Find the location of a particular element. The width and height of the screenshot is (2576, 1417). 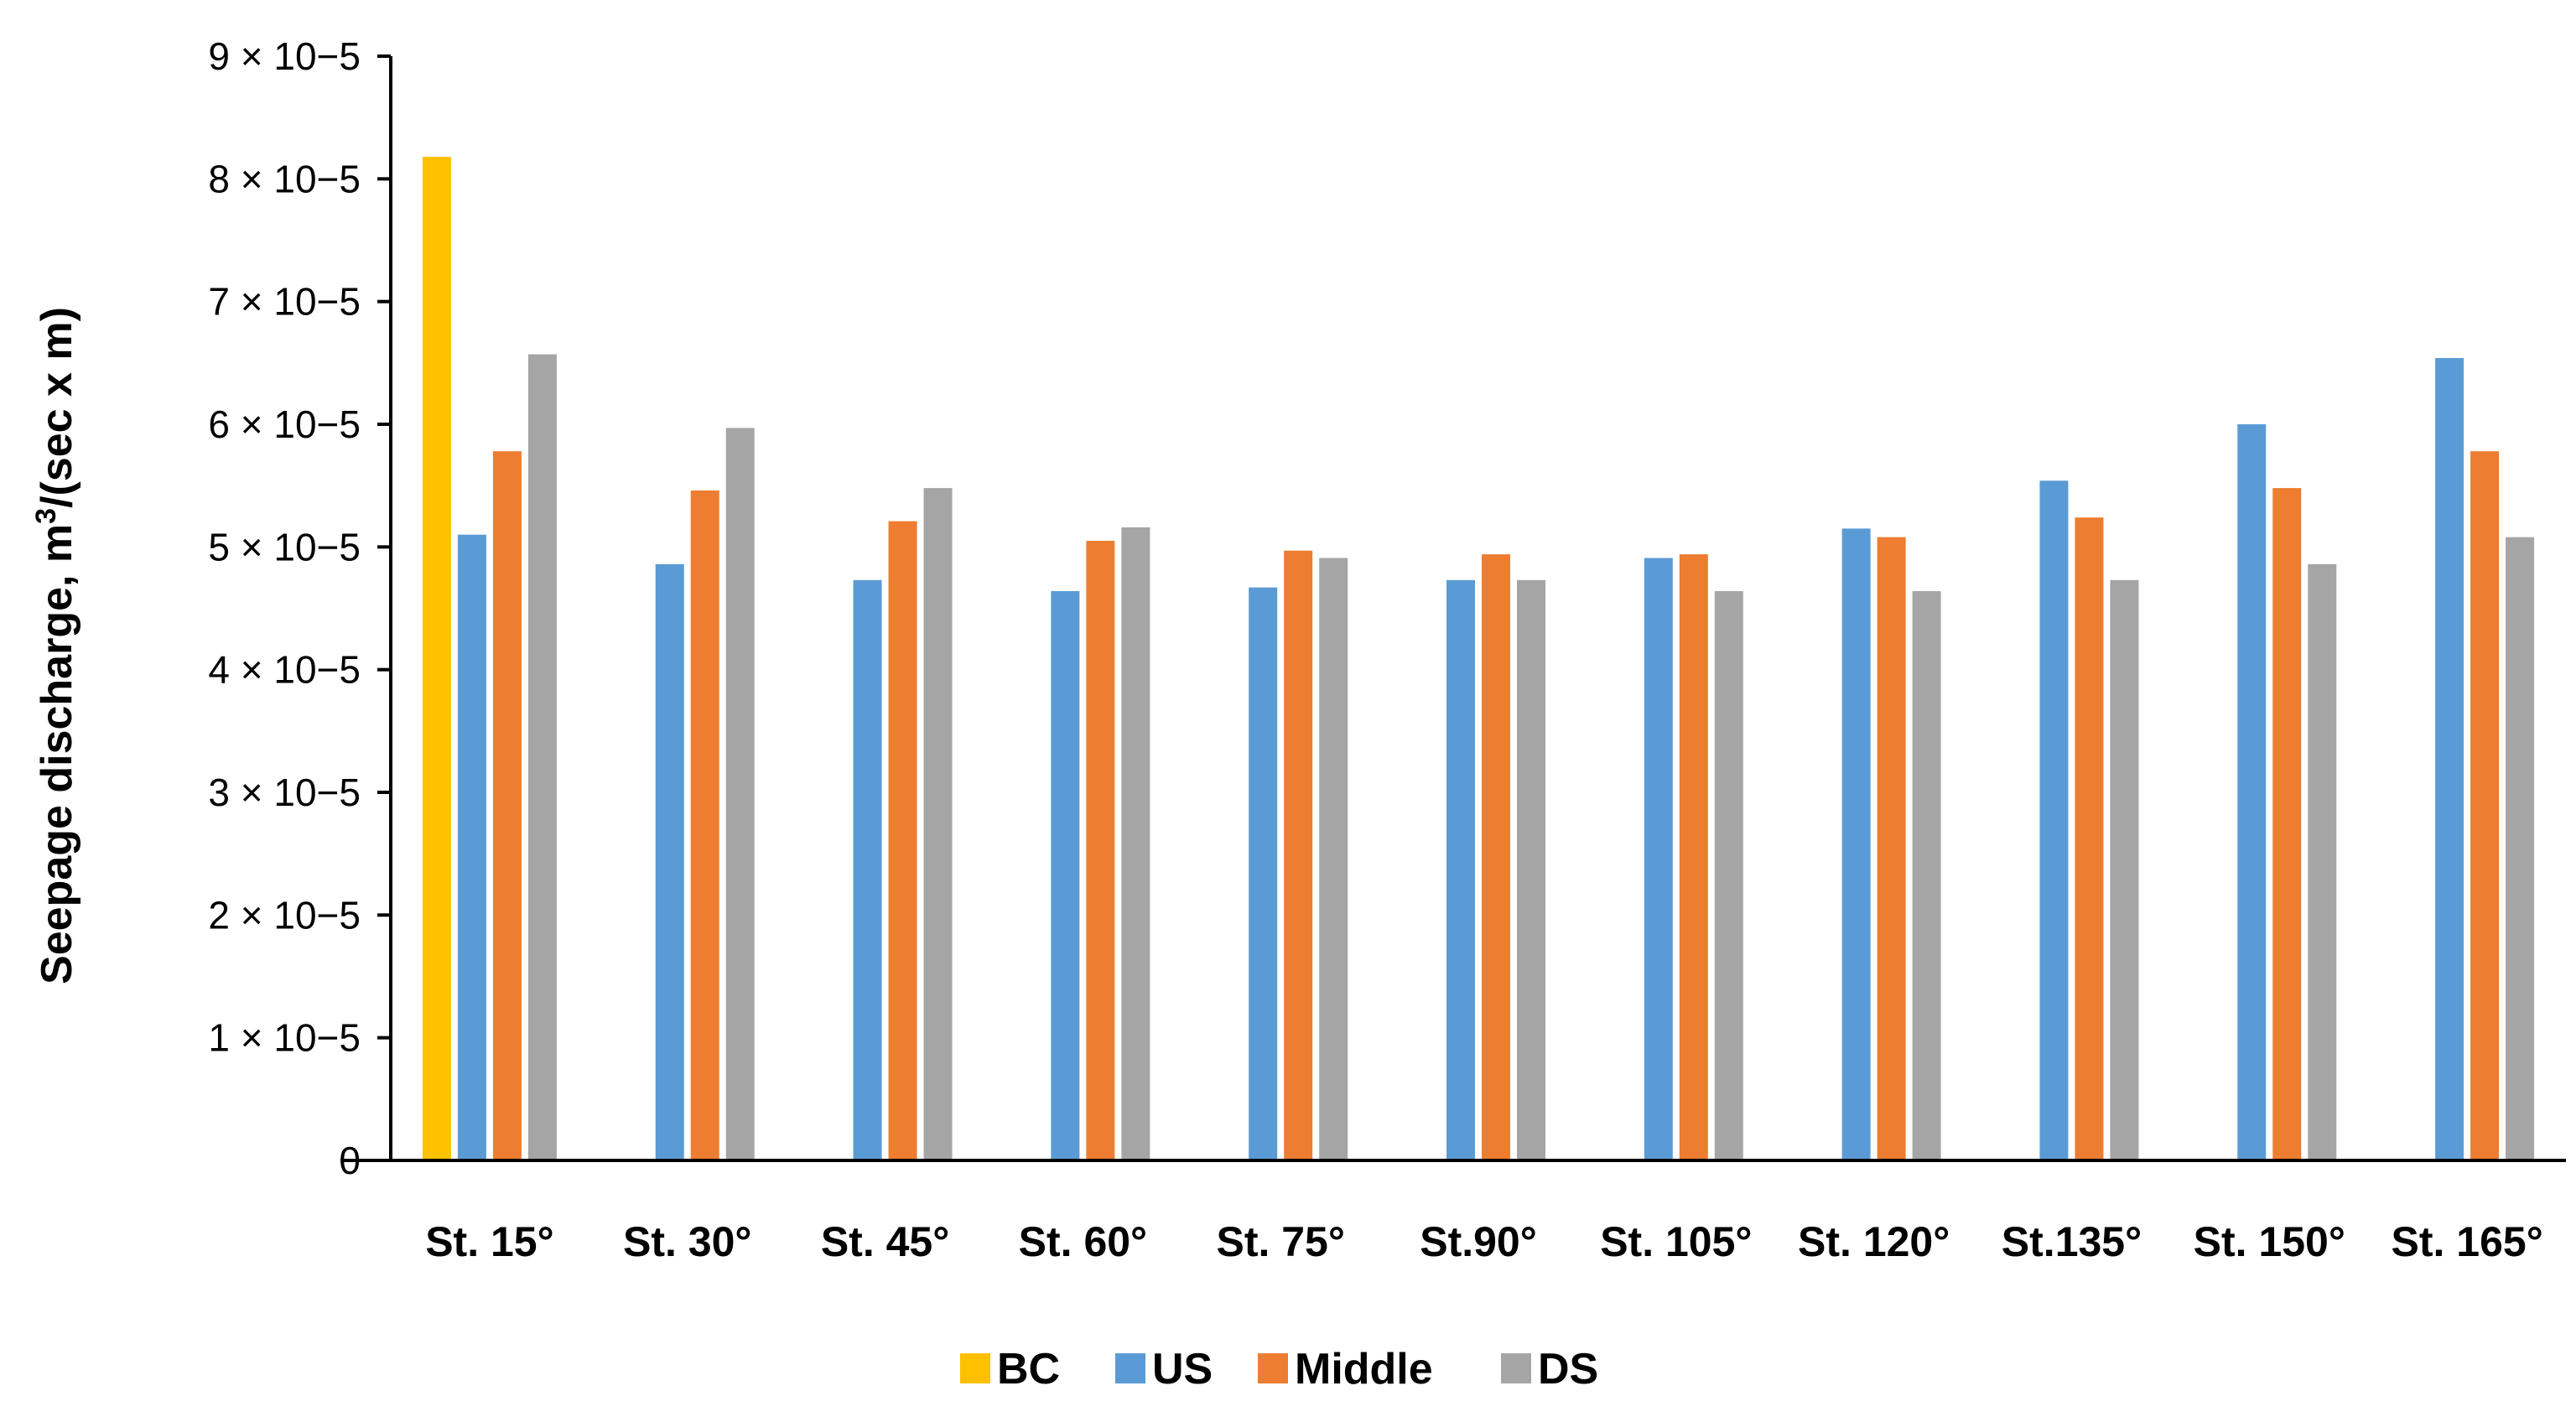

x-category-label: St. 30° is located at coordinates (687, 1241).